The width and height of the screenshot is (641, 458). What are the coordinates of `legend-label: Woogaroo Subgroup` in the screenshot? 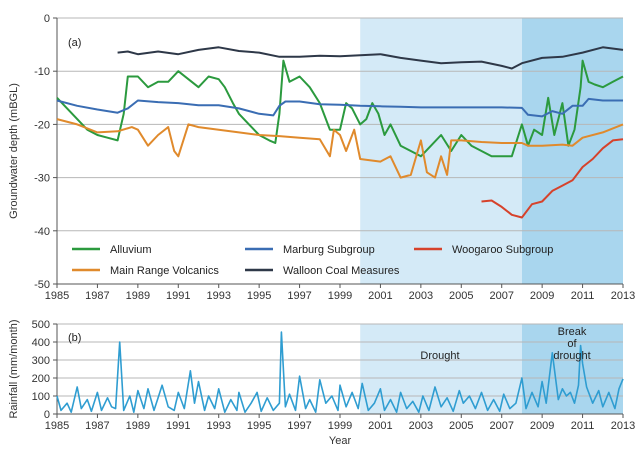 It's located at (502, 250).